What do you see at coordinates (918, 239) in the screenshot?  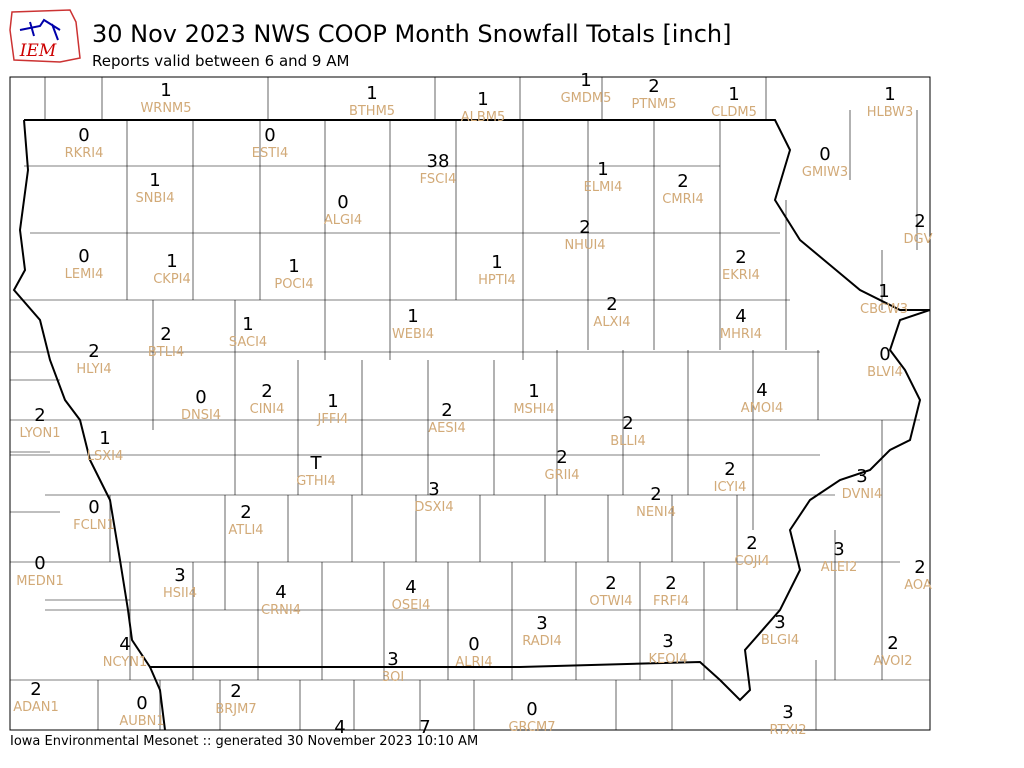 I see `station-id: DGV` at bounding box center [918, 239].